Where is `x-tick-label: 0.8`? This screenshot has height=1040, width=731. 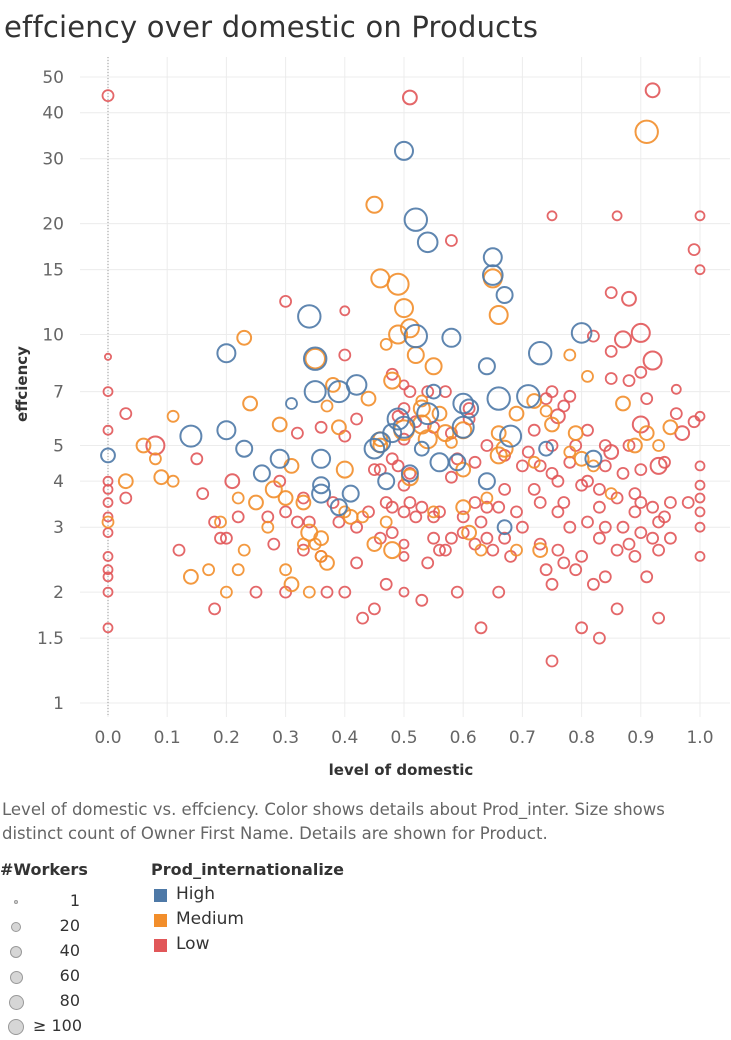
x-tick-label: 0.8 is located at coordinates (581, 738).